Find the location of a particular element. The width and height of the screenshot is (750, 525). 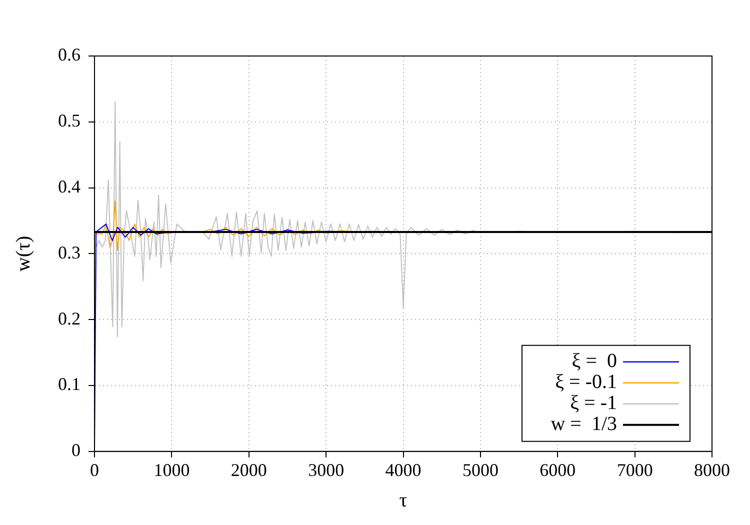

legend-label: ξ = -0.1 is located at coordinates (586, 382).